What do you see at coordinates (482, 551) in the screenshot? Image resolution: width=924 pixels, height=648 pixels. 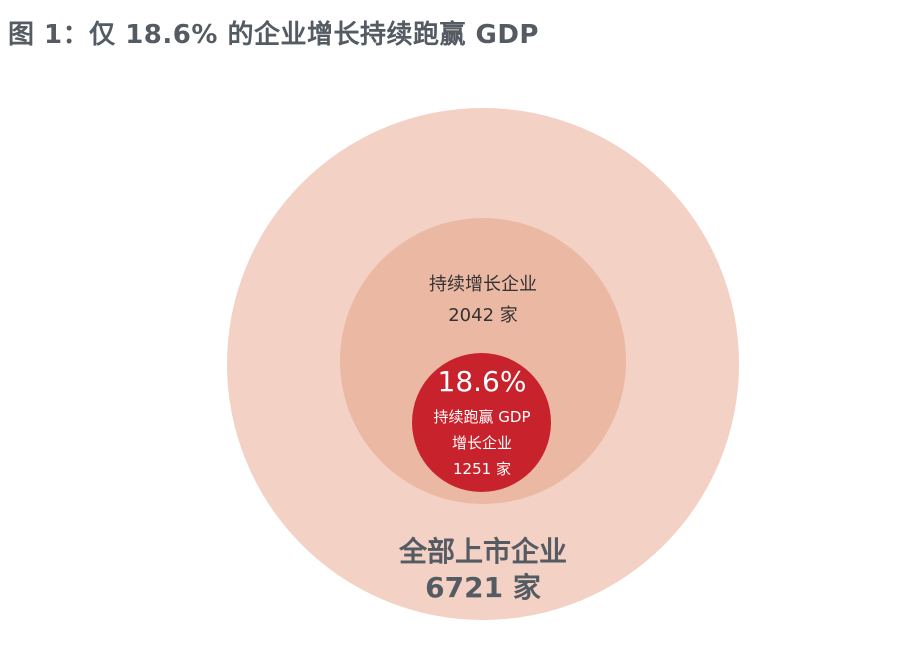 I see `all-listed-label: 全部上市企业` at bounding box center [482, 551].